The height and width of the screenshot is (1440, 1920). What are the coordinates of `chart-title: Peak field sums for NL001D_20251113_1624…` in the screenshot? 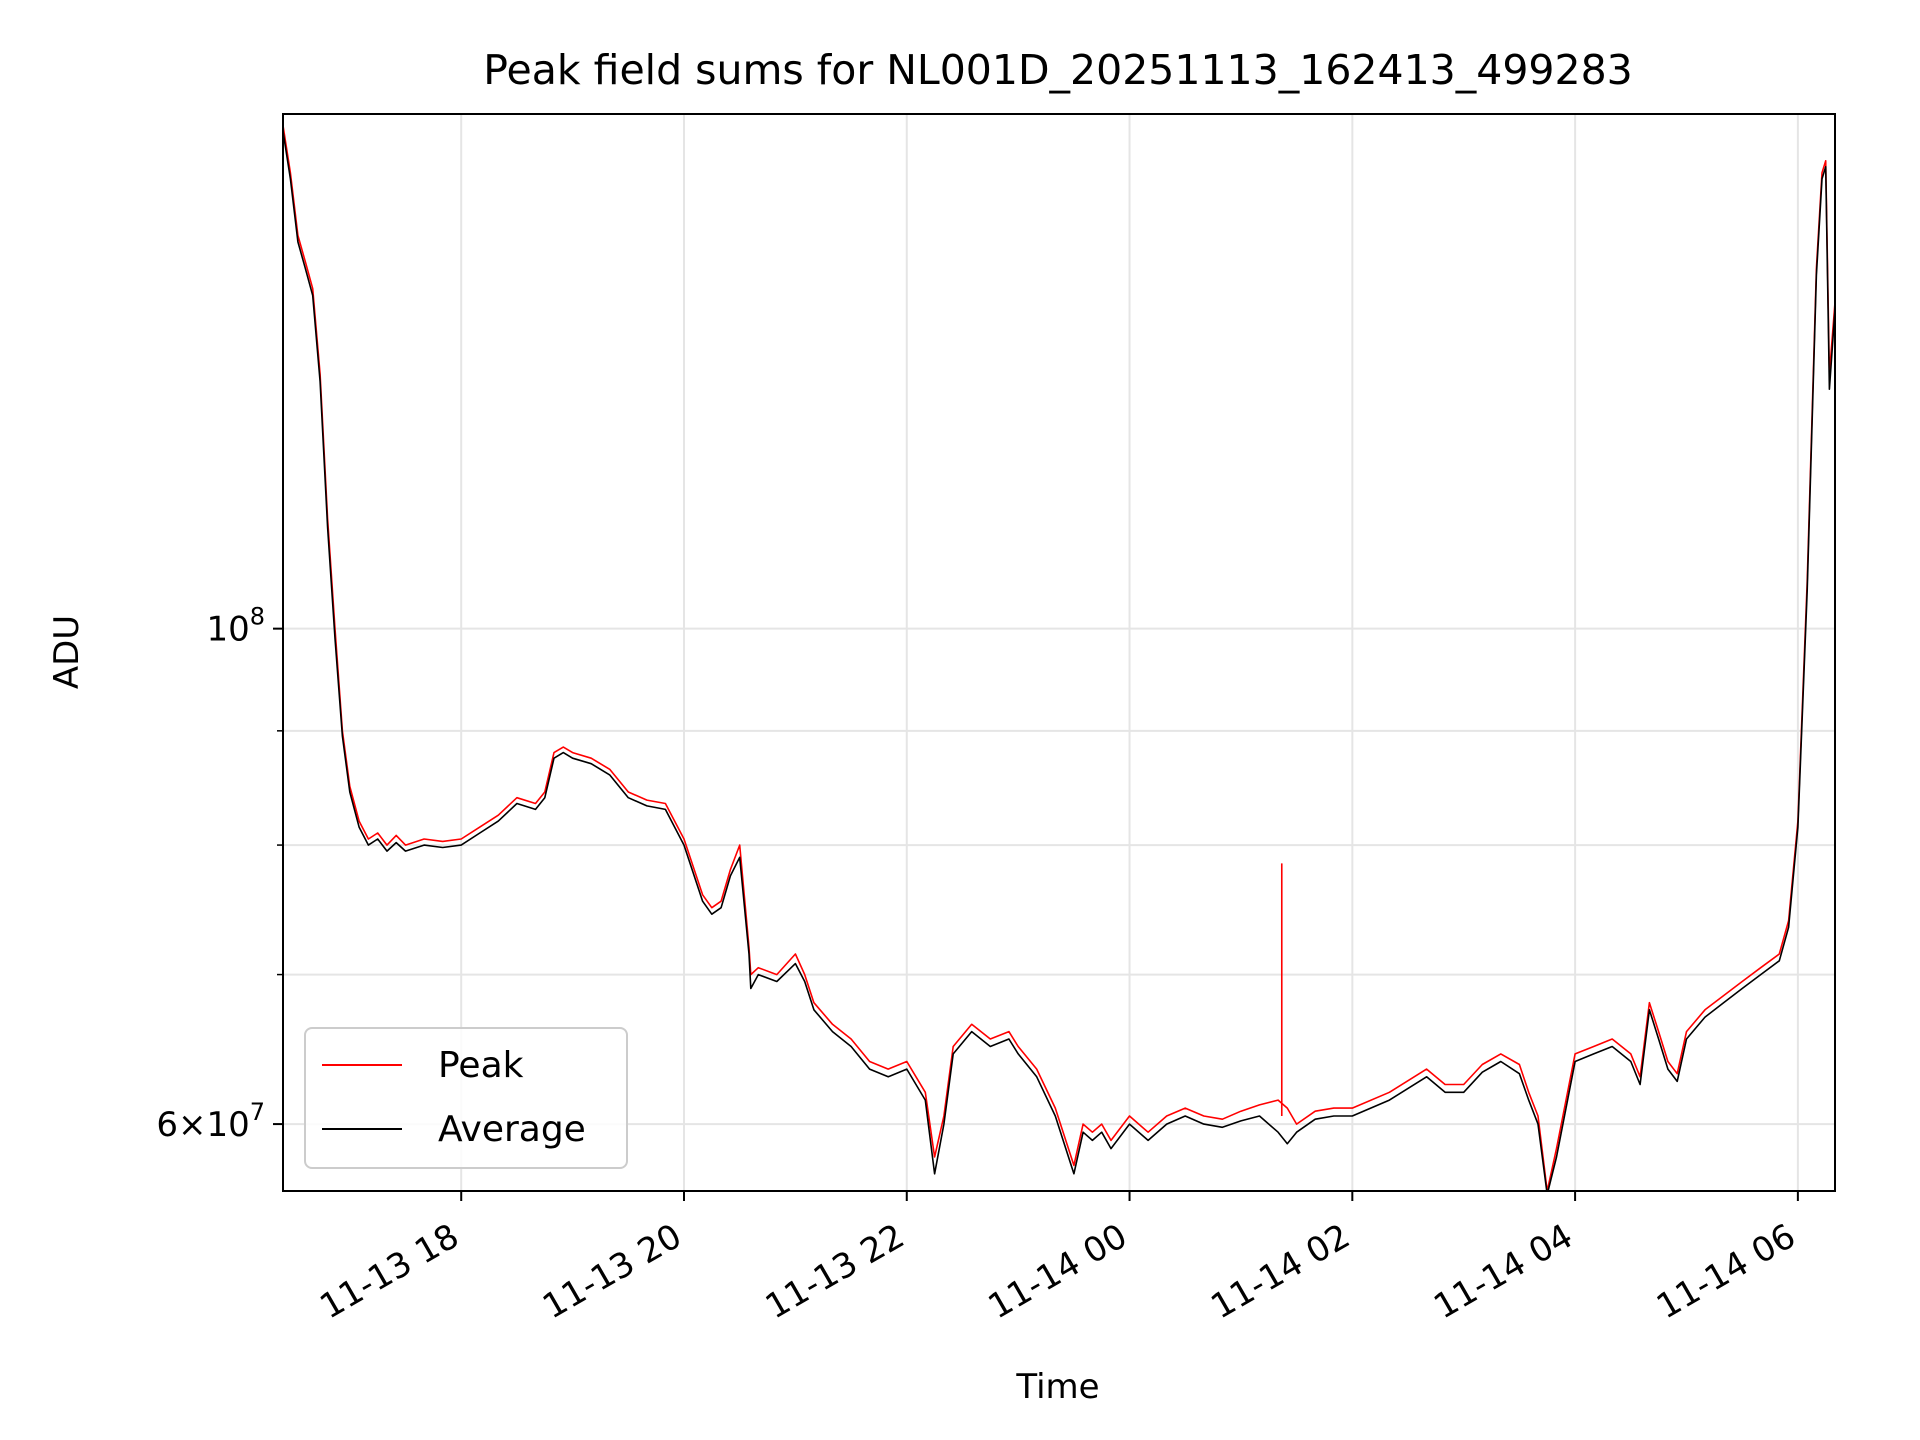 It's located at (1058, 70).